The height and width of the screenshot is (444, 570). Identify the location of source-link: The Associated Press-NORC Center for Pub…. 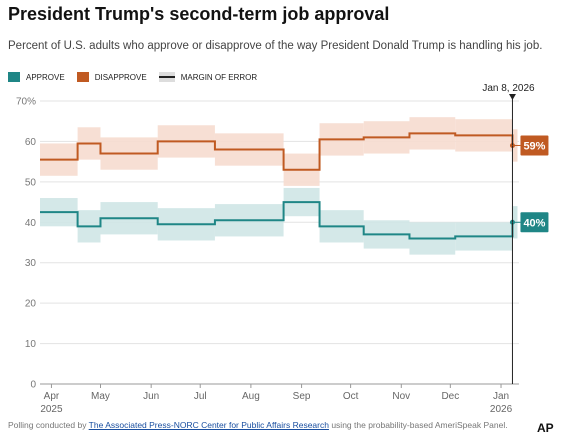
(208, 425).